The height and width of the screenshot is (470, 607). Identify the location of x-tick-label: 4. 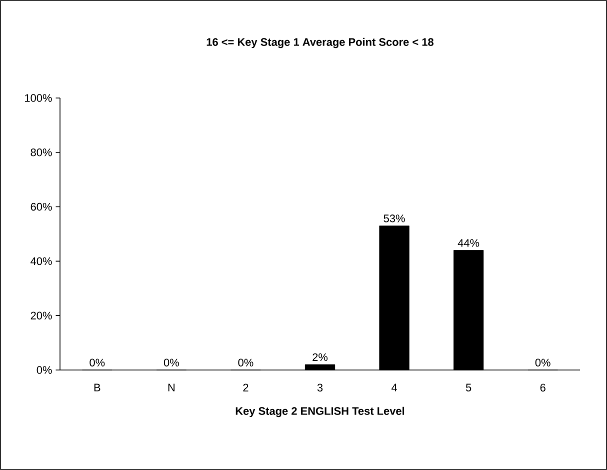
(394, 388).